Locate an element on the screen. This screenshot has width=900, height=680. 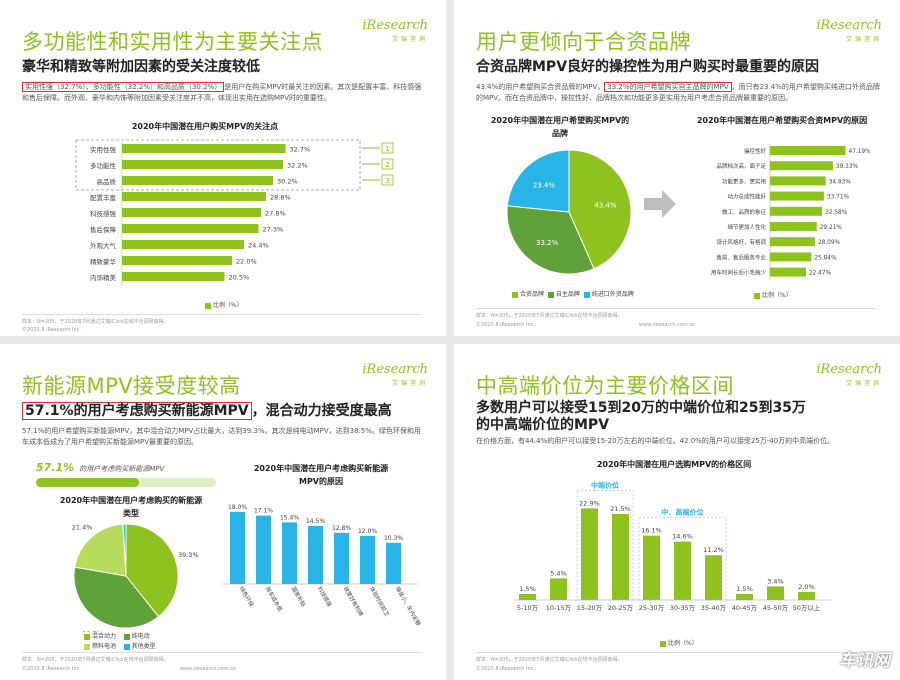
category-label: 售前、售后服务专业 is located at coordinates (741, 257).